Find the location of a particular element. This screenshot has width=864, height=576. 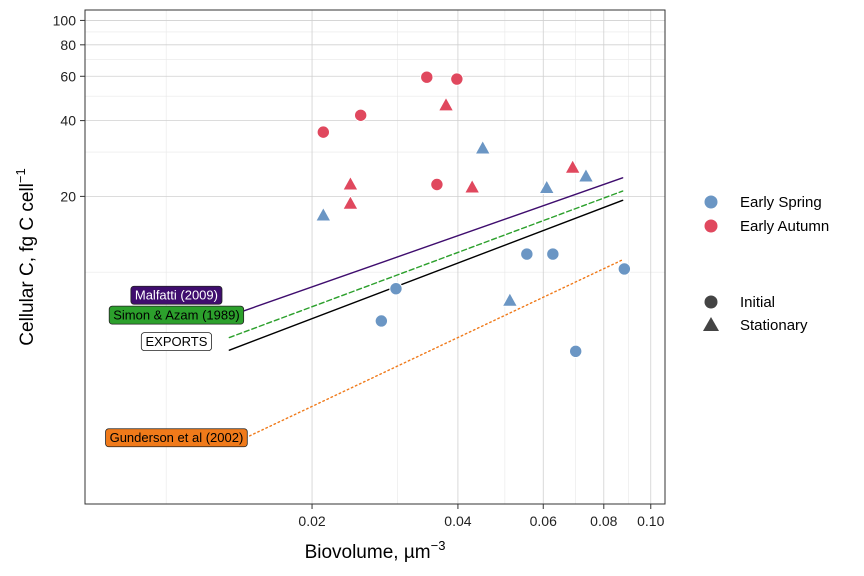

label-simon-azam-1989: Simon & Azam (1989) is located at coordinates (176, 315).